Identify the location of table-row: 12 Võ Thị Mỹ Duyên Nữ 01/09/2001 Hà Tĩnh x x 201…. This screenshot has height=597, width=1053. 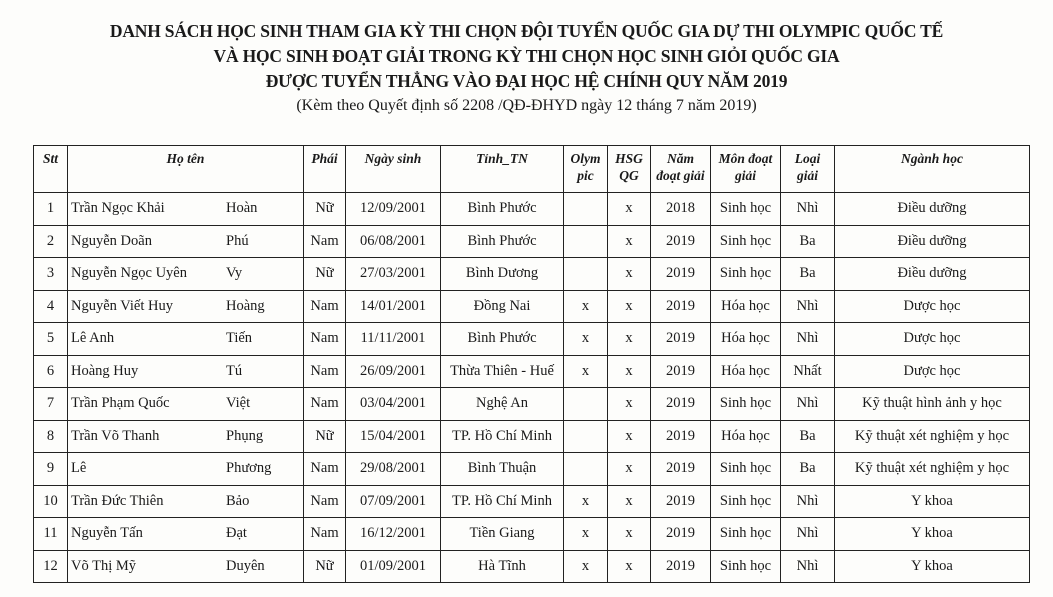
(531, 566).